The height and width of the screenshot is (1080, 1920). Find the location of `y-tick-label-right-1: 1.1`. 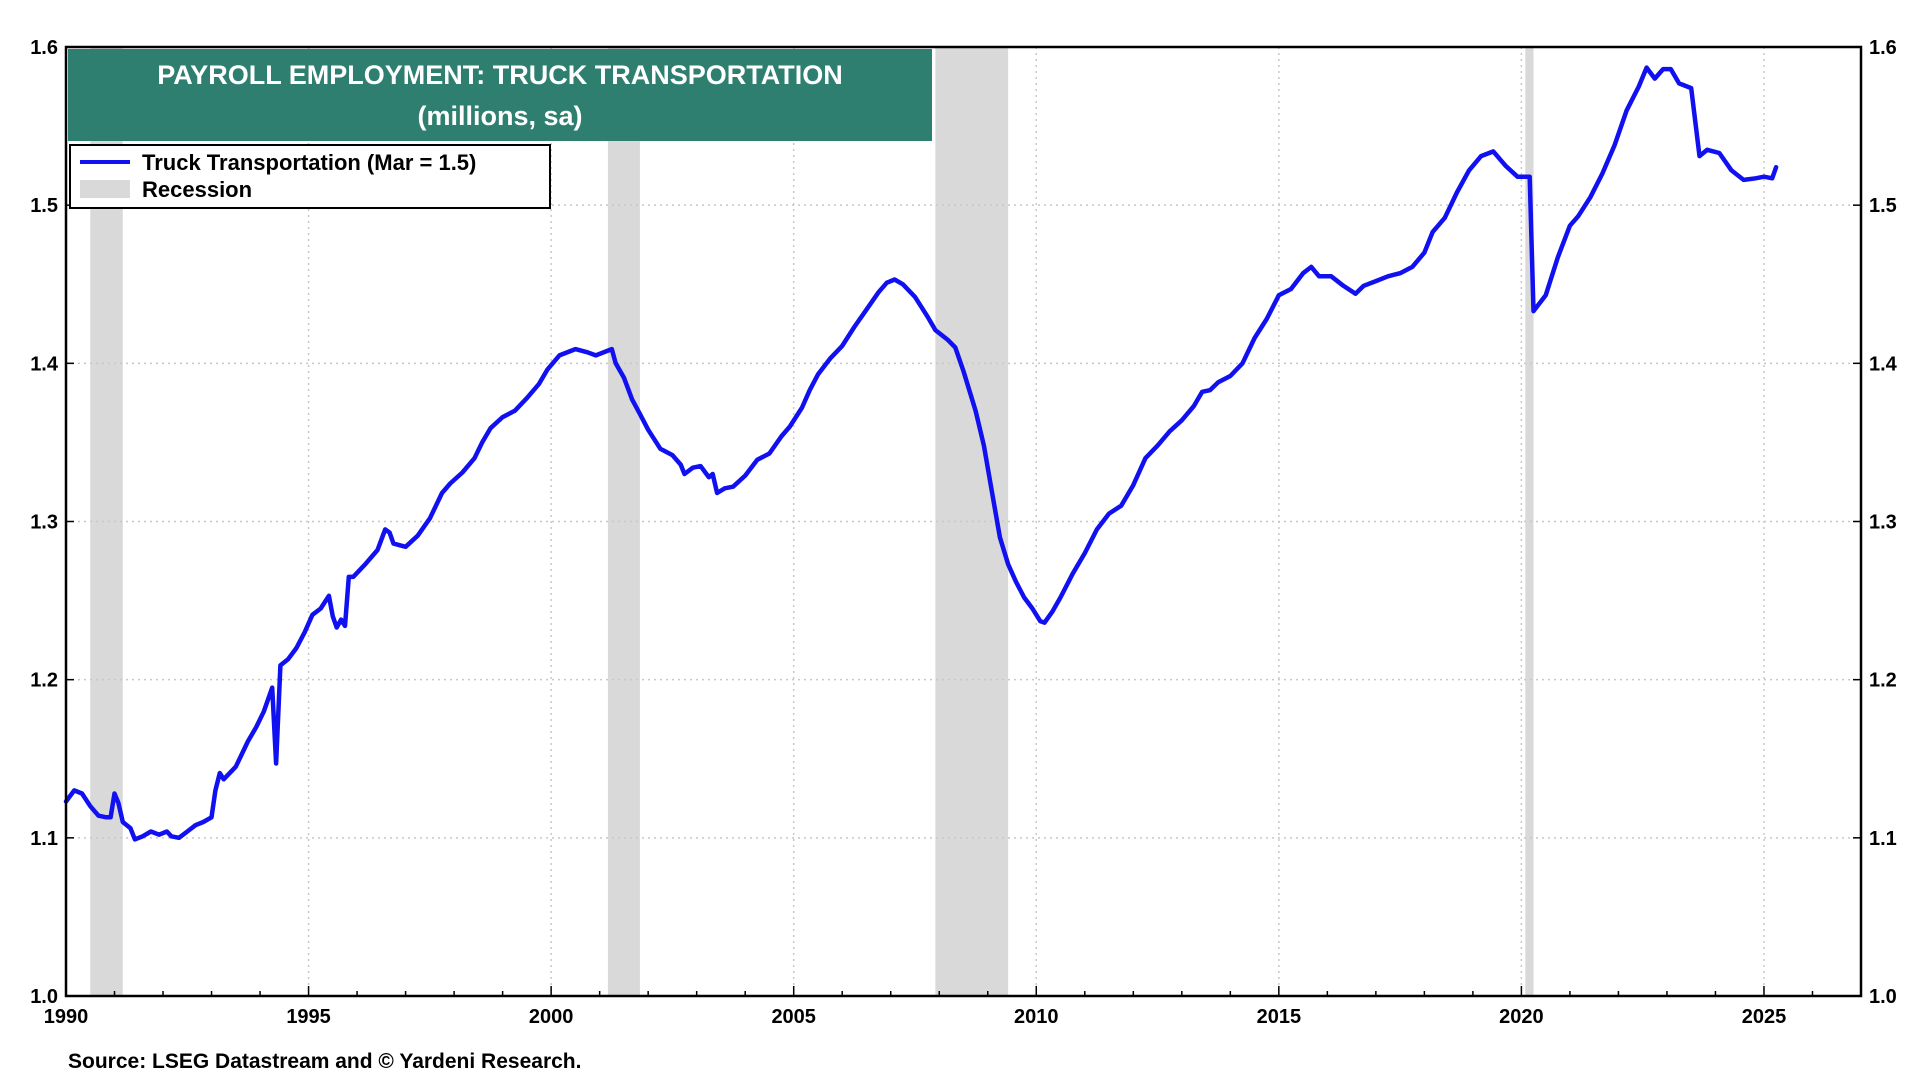

y-tick-label-right-1: 1.1 is located at coordinates (1883, 839).